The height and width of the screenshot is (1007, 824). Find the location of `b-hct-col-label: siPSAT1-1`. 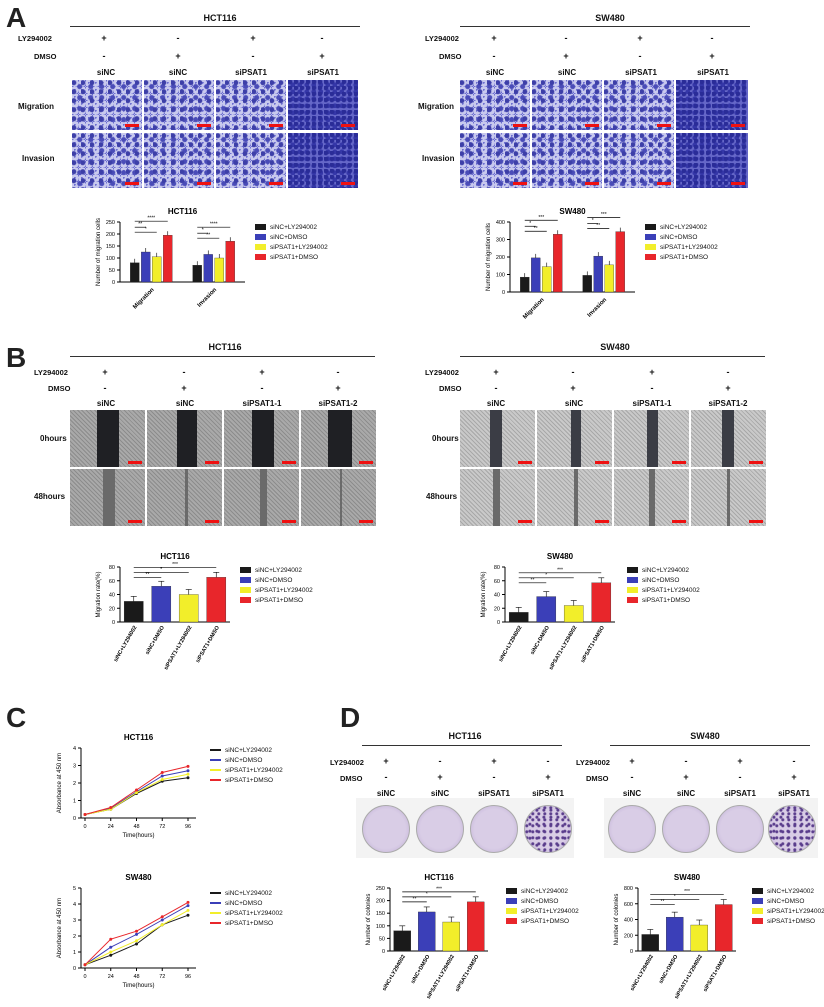

b-hct-col-label: siPSAT1-1 is located at coordinates (262, 403).